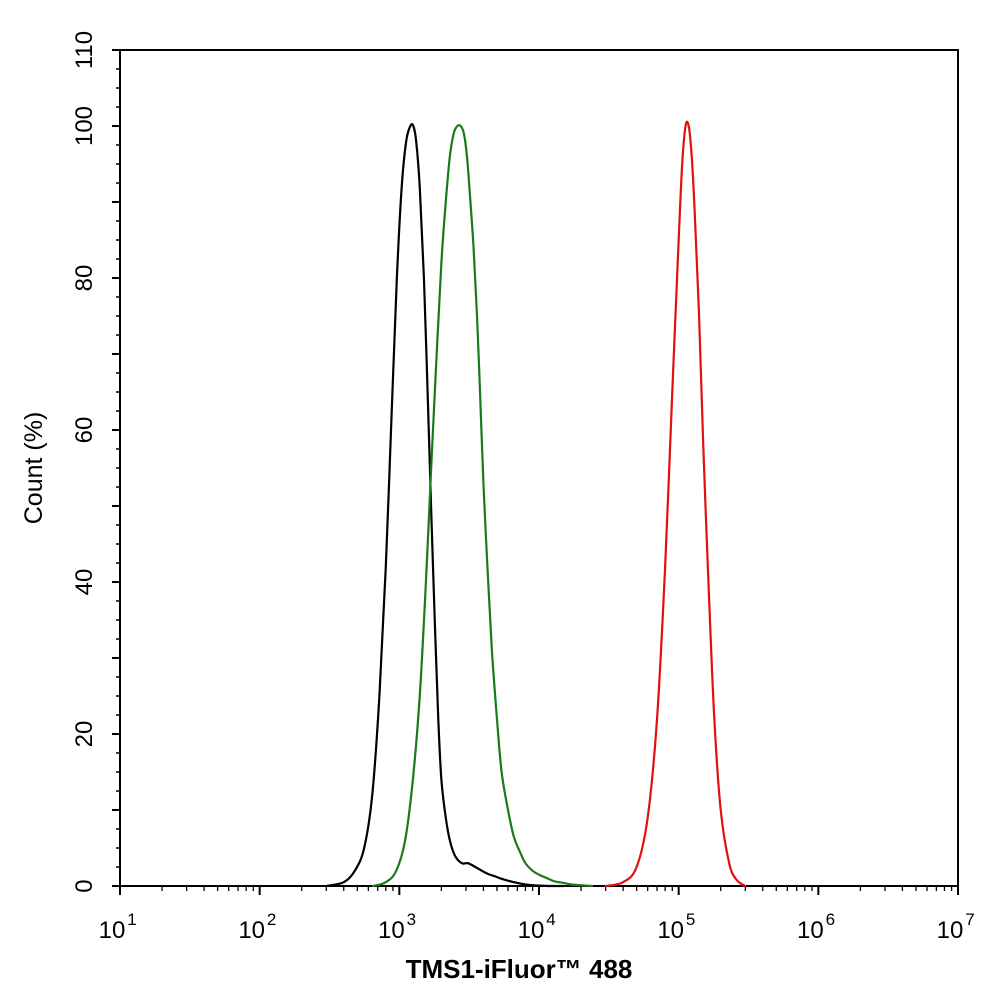 This screenshot has width=994, height=1002. I want to click on x-tick-exponent: 7, so click(969, 919).